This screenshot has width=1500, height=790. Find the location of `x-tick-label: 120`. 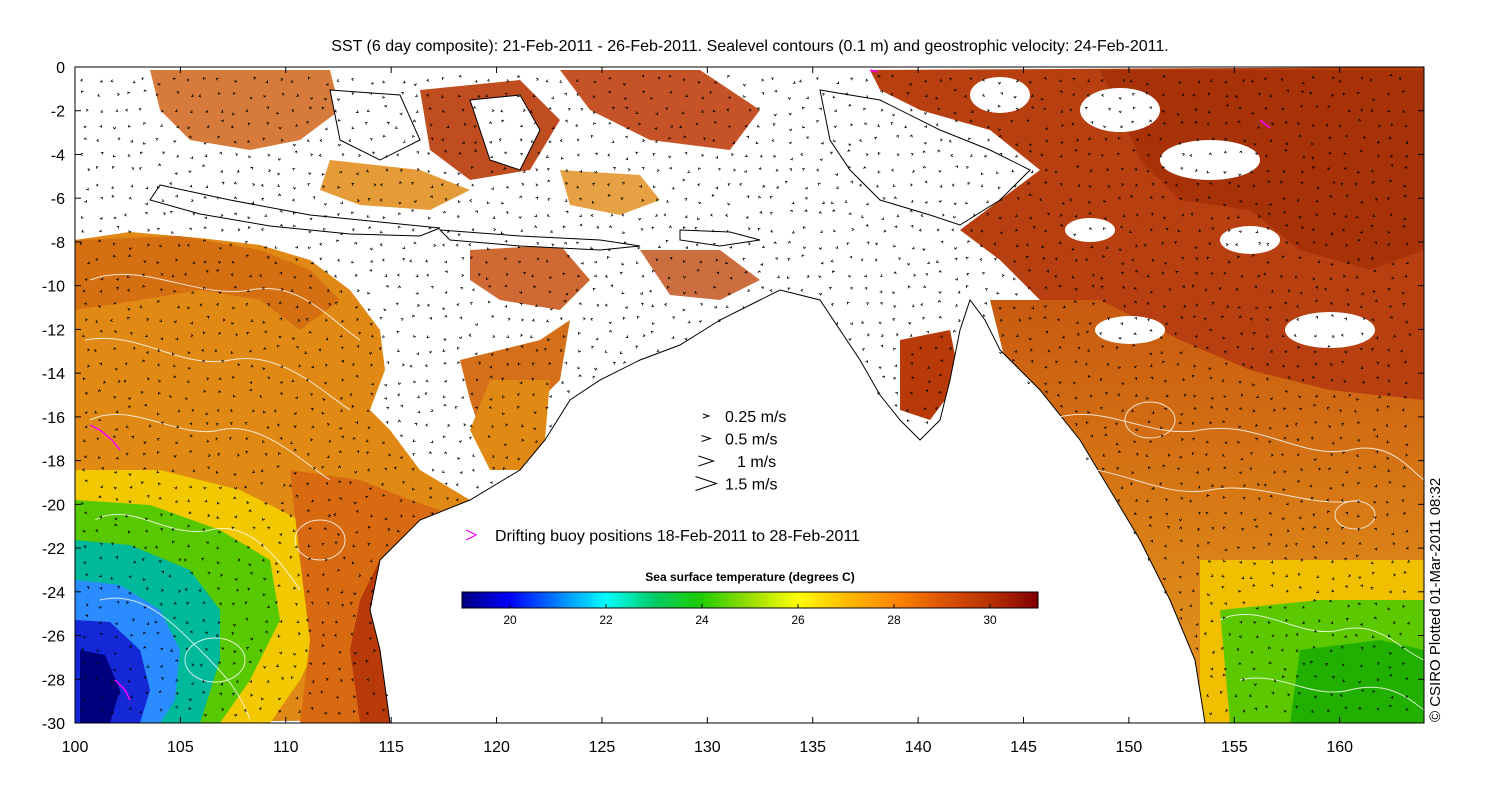

x-tick-label: 120 is located at coordinates (496, 747).